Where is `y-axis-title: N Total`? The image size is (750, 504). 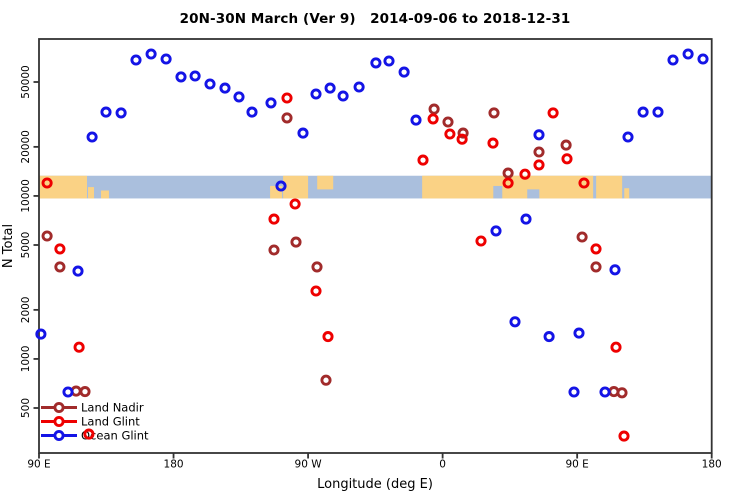
y-axis-title: N Total is located at coordinates (8, 246).